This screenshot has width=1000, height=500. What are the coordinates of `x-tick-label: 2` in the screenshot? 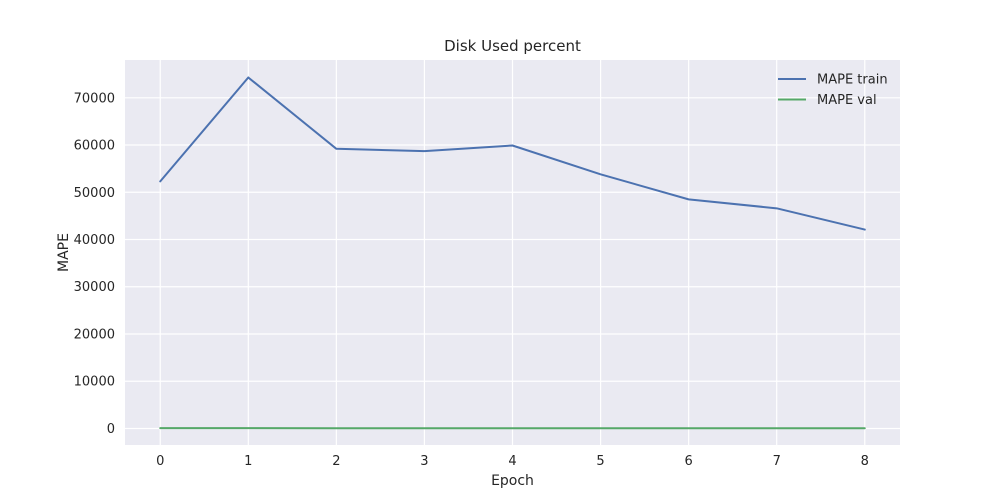 It's located at (336, 461).